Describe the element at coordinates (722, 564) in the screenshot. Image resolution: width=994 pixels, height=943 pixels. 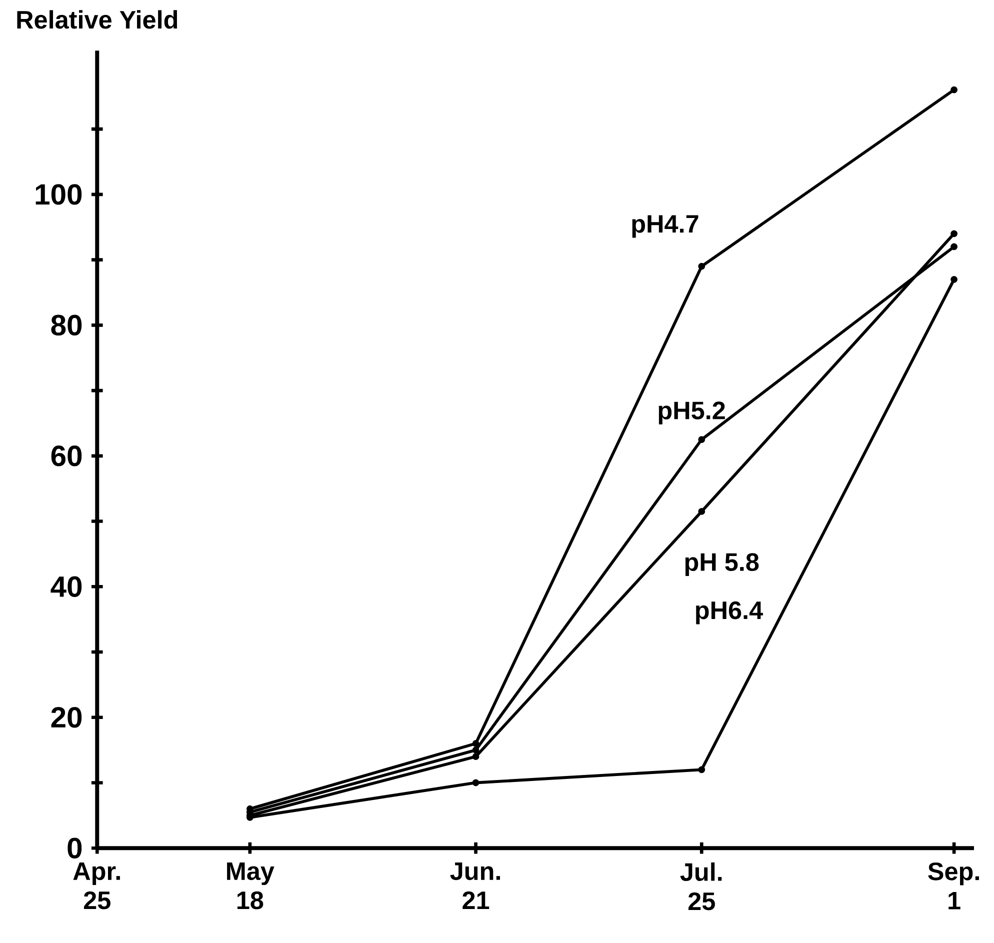
I see `series-label: pH 5.8` at that location.